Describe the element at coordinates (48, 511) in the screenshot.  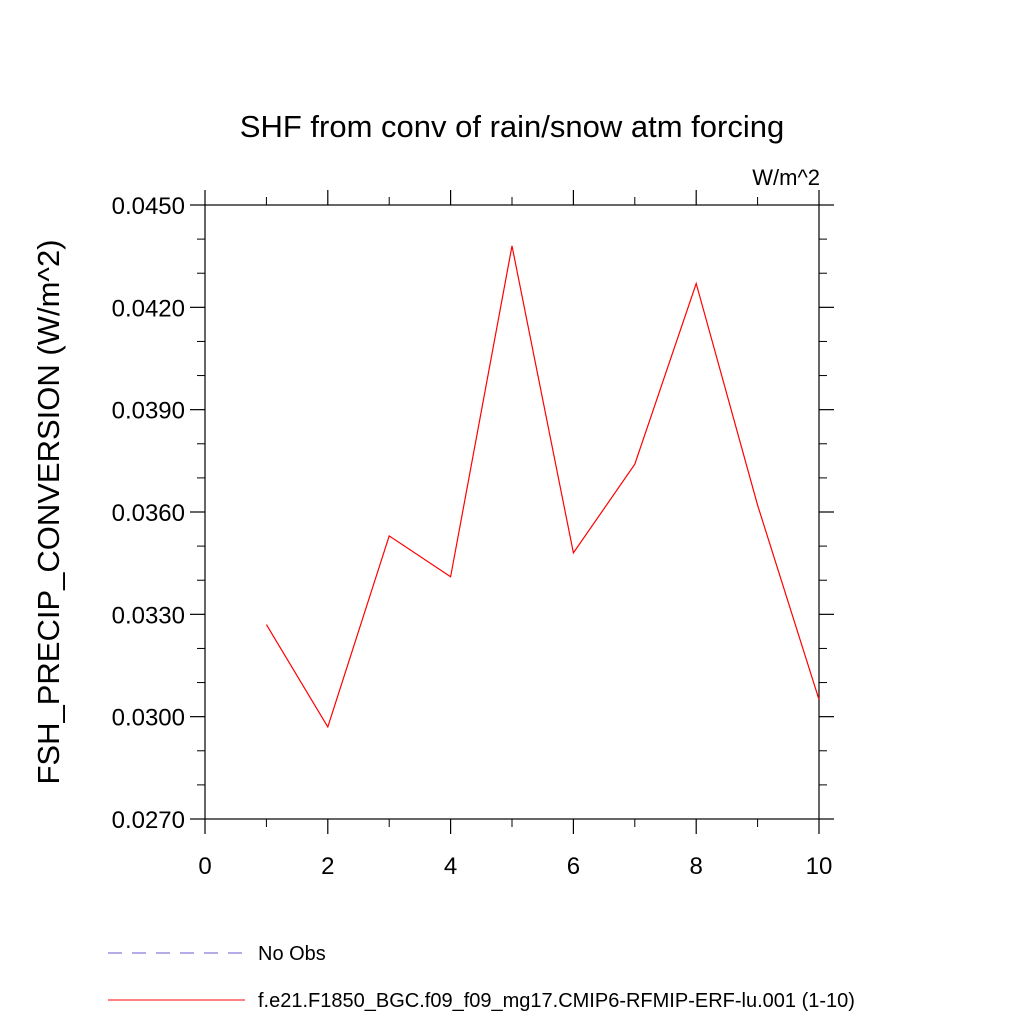
I see `y-axis-label: FSH_PRECIP_CONVERSION (W/m^2)` at that location.